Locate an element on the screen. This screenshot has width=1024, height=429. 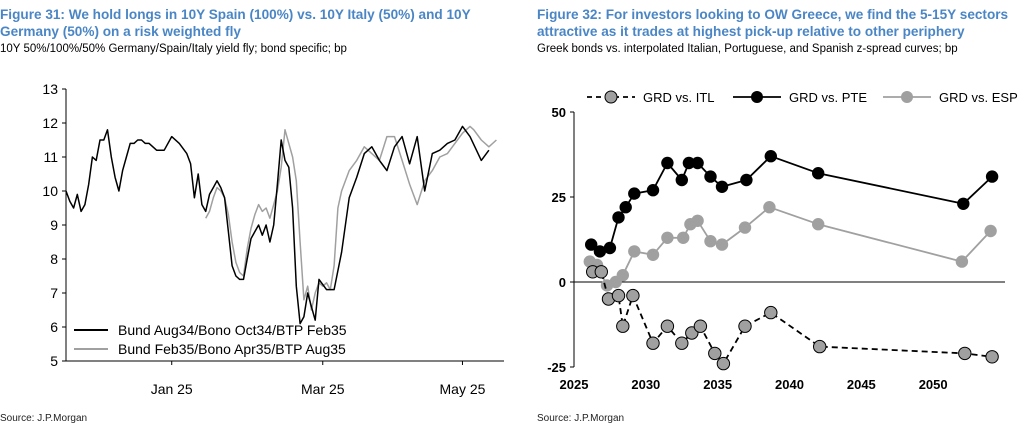
legend-label-3: GRD vs. ESP is located at coordinates (978, 97).